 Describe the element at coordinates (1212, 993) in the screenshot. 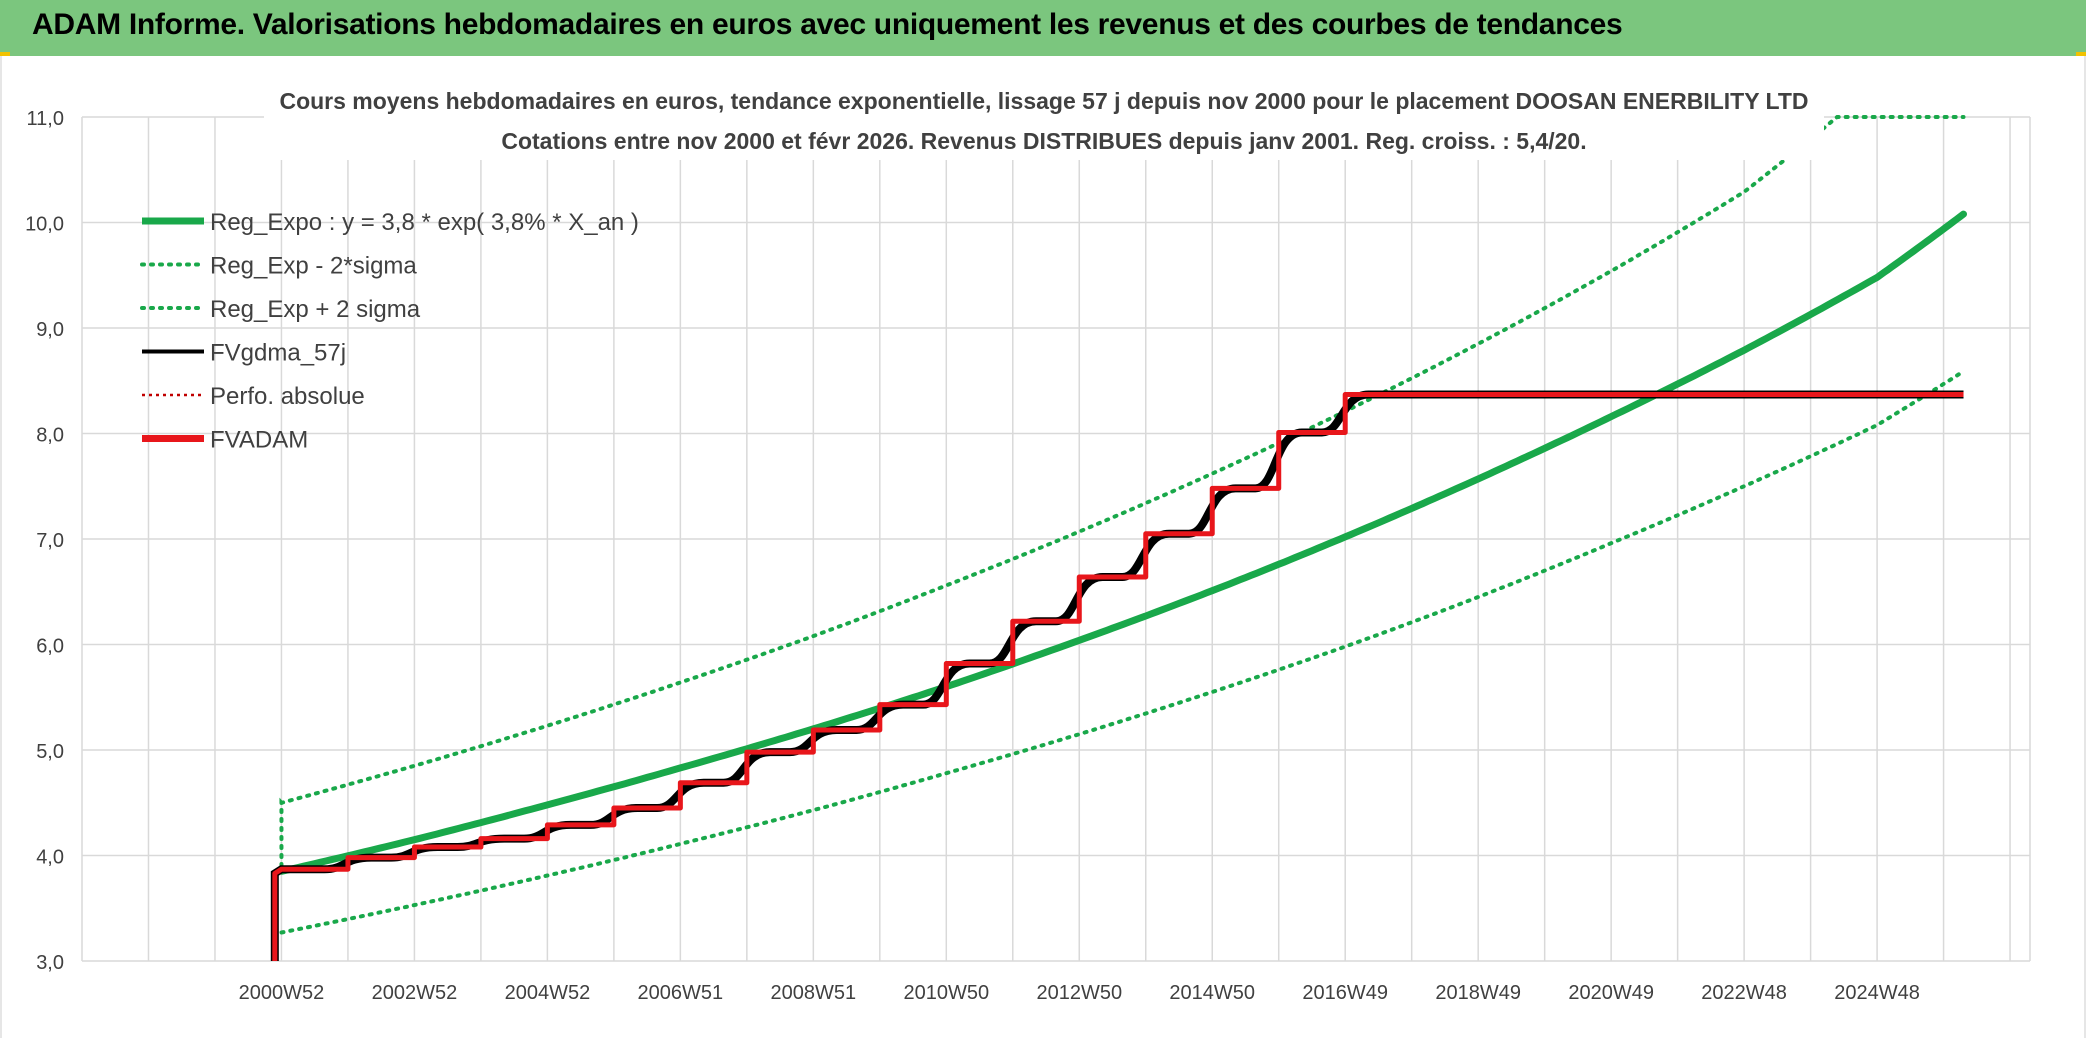

I see `x-tick-label: 2014W50` at that location.